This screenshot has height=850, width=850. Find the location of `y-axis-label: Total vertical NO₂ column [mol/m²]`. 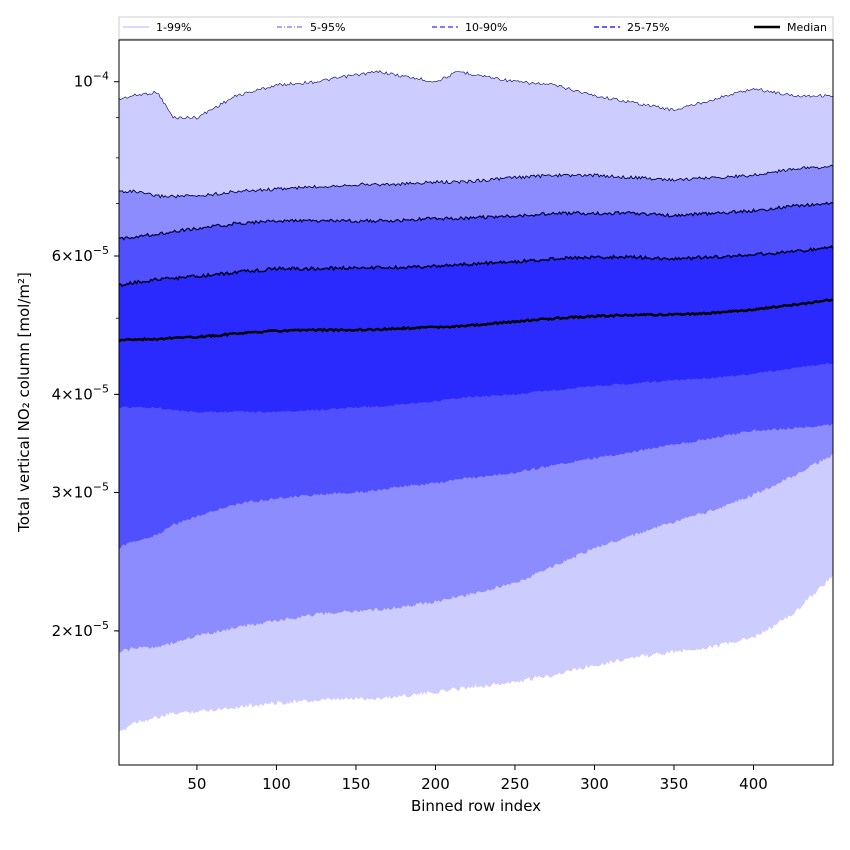

y-axis-label: Total vertical NO₂ column [mol/m²] is located at coordinates (24, 402).